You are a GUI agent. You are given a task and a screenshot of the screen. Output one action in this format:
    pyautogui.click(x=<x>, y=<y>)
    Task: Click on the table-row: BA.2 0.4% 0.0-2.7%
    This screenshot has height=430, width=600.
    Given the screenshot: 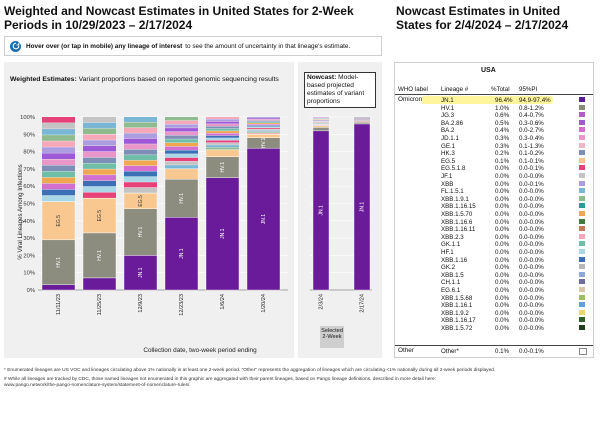 What is the action you would take?
    pyautogui.click(x=494, y=130)
    